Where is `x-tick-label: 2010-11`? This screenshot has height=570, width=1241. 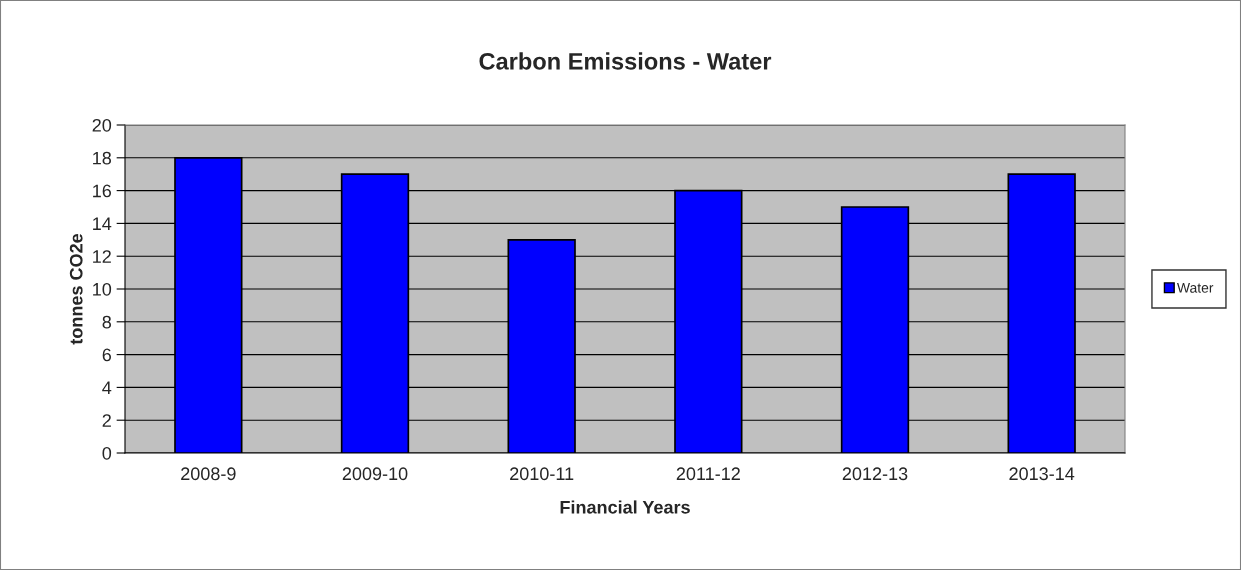 x-tick-label: 2010-11 is located at coordinates (542, 474).